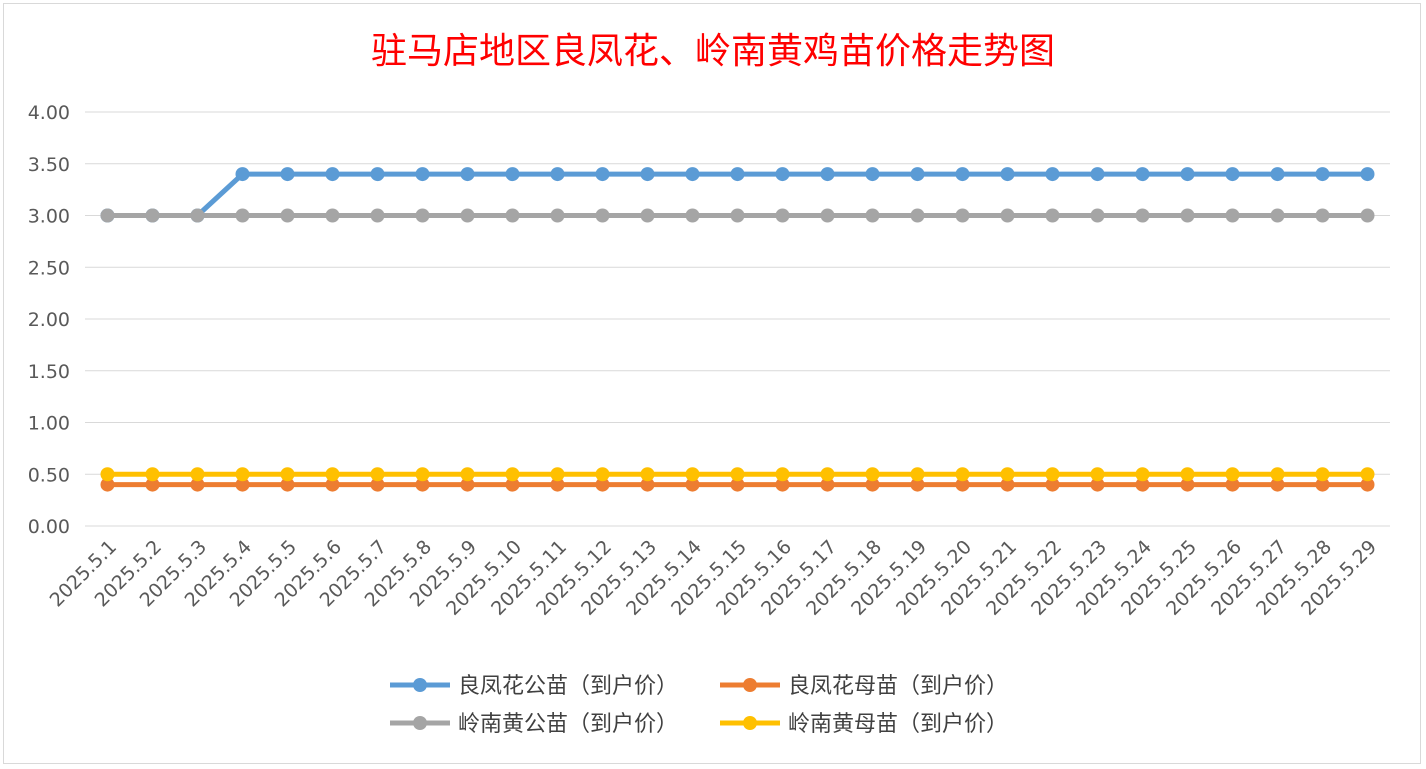 Image resolution: width=1426 pixels, height=769 pixels. I want to click on y-tick-label: 3.00, so click(49, 217).